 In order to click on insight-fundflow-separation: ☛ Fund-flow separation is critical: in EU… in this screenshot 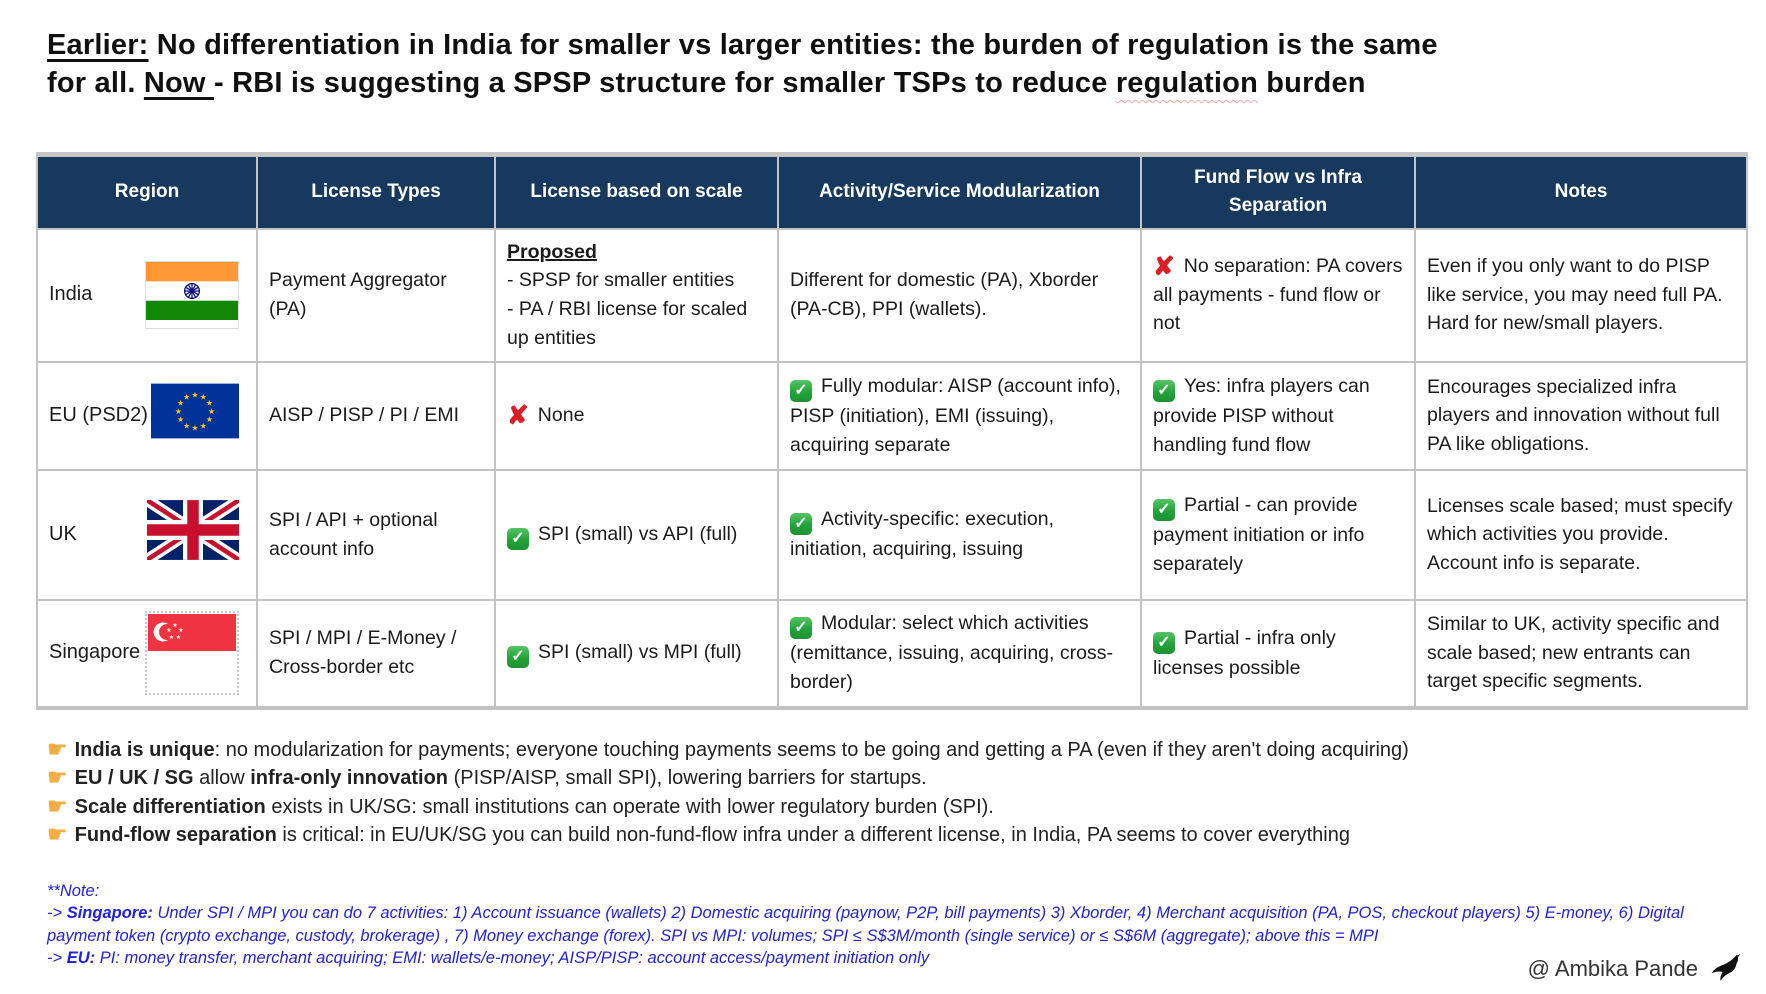, I will do `click(886, 835)`.